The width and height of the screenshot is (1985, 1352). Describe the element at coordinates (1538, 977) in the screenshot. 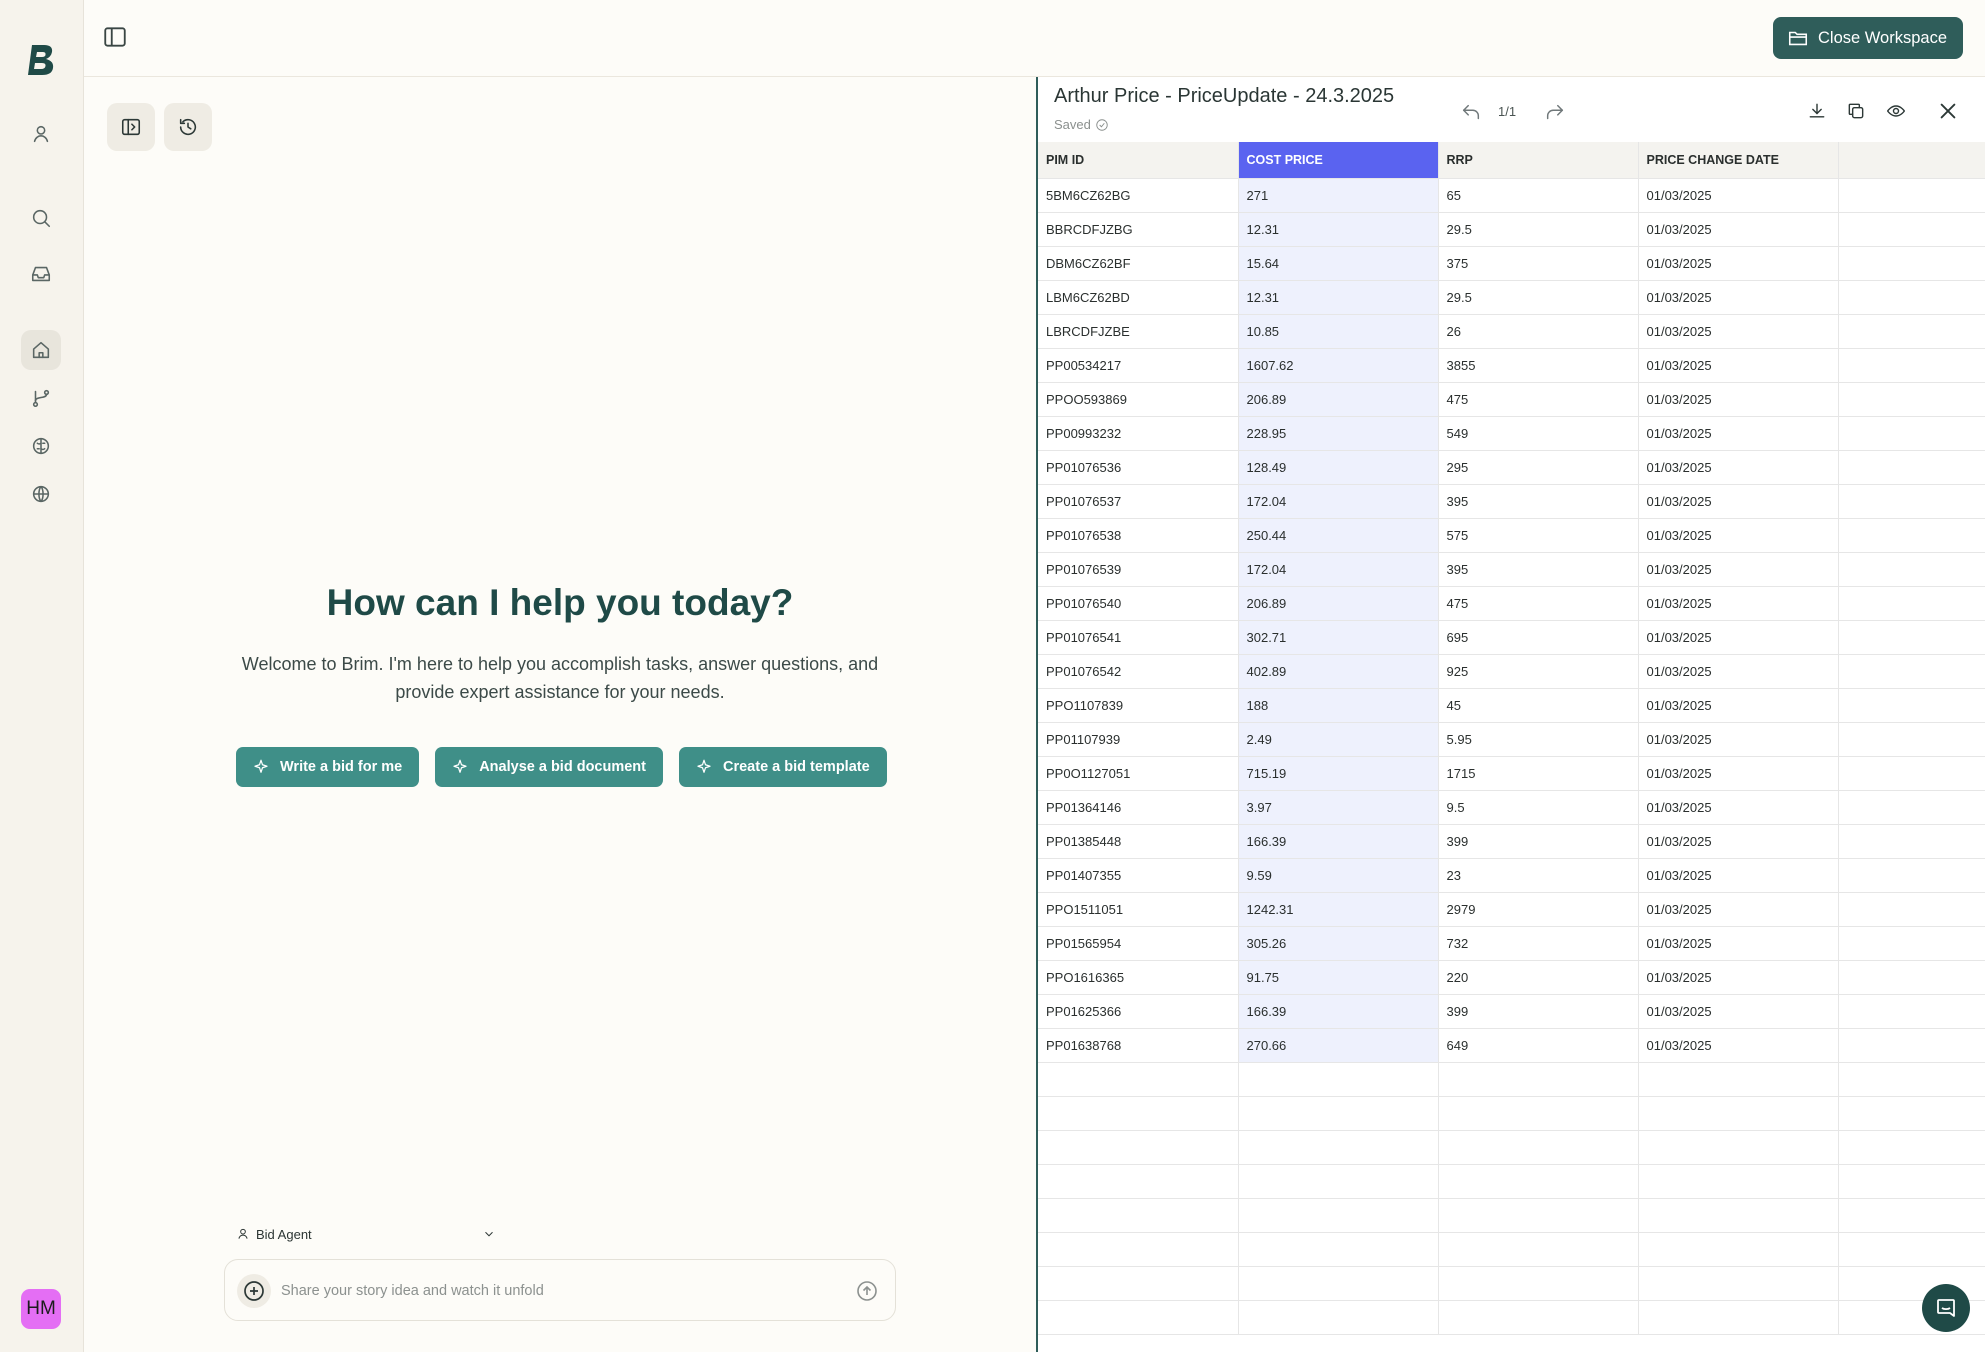

I see `table-cell: 220` at that location.